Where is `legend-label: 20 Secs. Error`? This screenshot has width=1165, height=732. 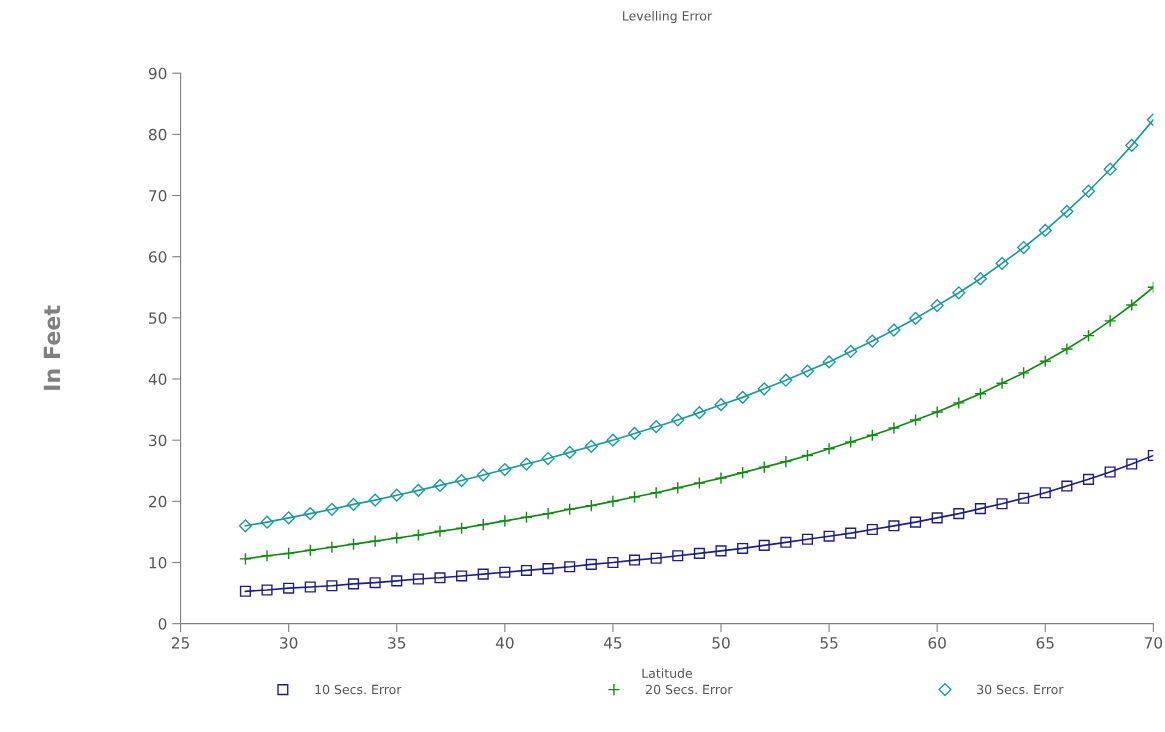 legend-label: 20 Secs. Error is located at coordinates (689, 689).